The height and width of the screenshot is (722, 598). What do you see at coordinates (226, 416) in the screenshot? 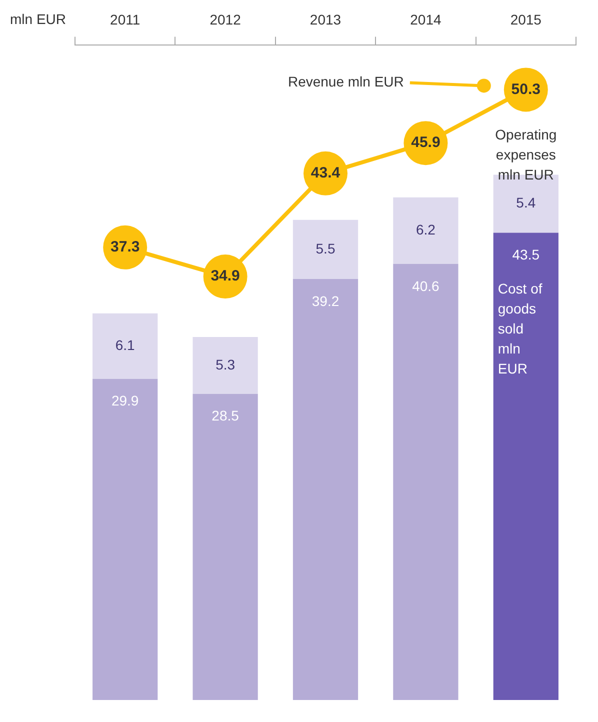
I see `data-label: 28.5` at bounding box center [226, 416].